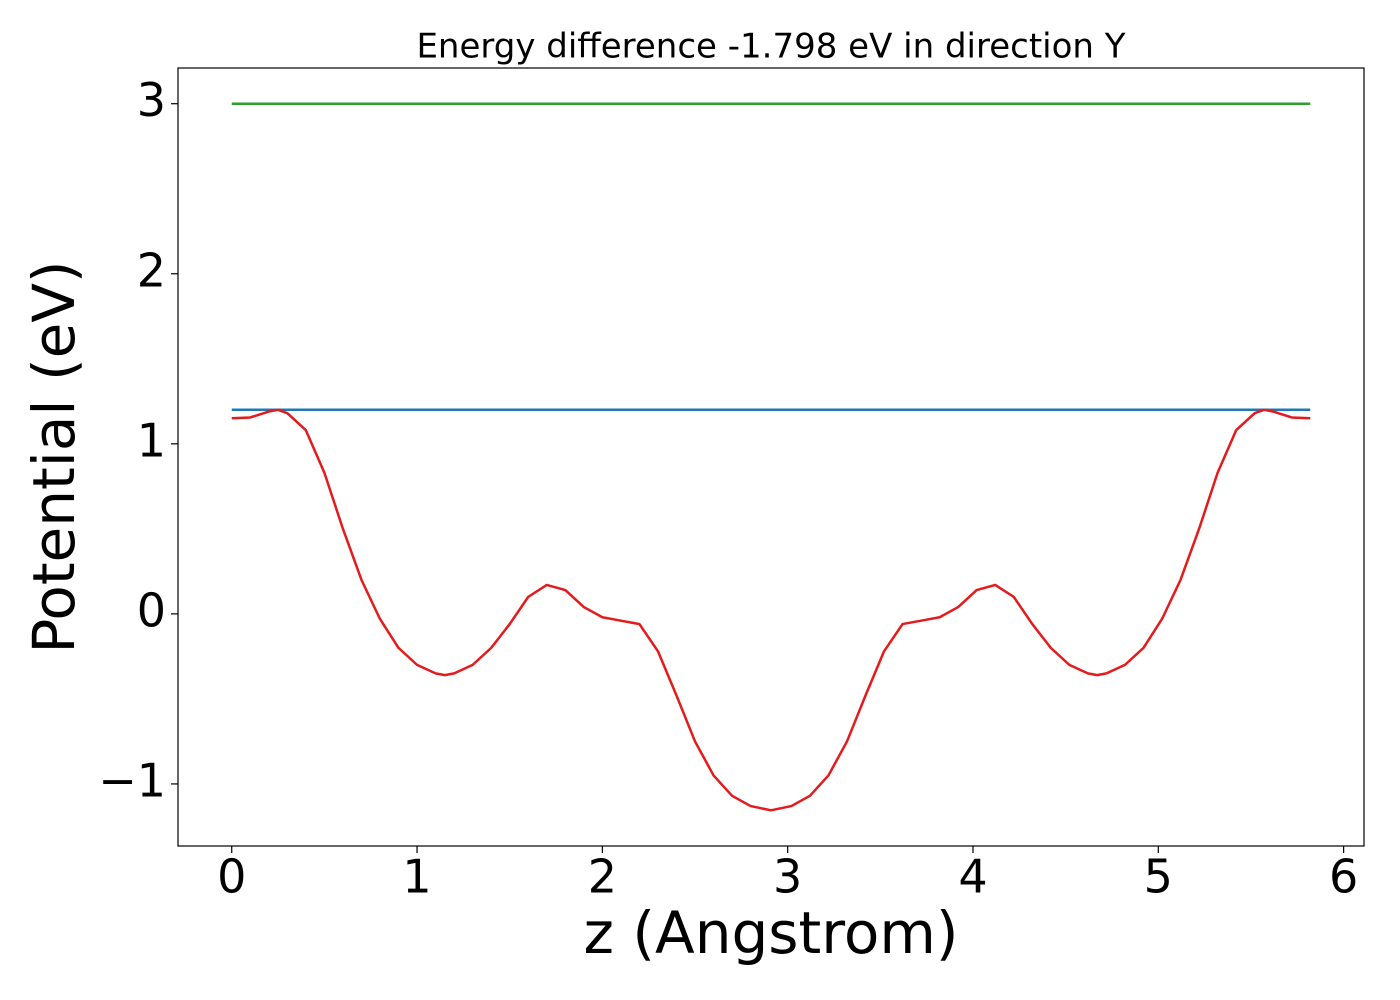  Describe the element at coordinates (151, 100) in the screenshot. I see `y-tick-label: 3` at that location.